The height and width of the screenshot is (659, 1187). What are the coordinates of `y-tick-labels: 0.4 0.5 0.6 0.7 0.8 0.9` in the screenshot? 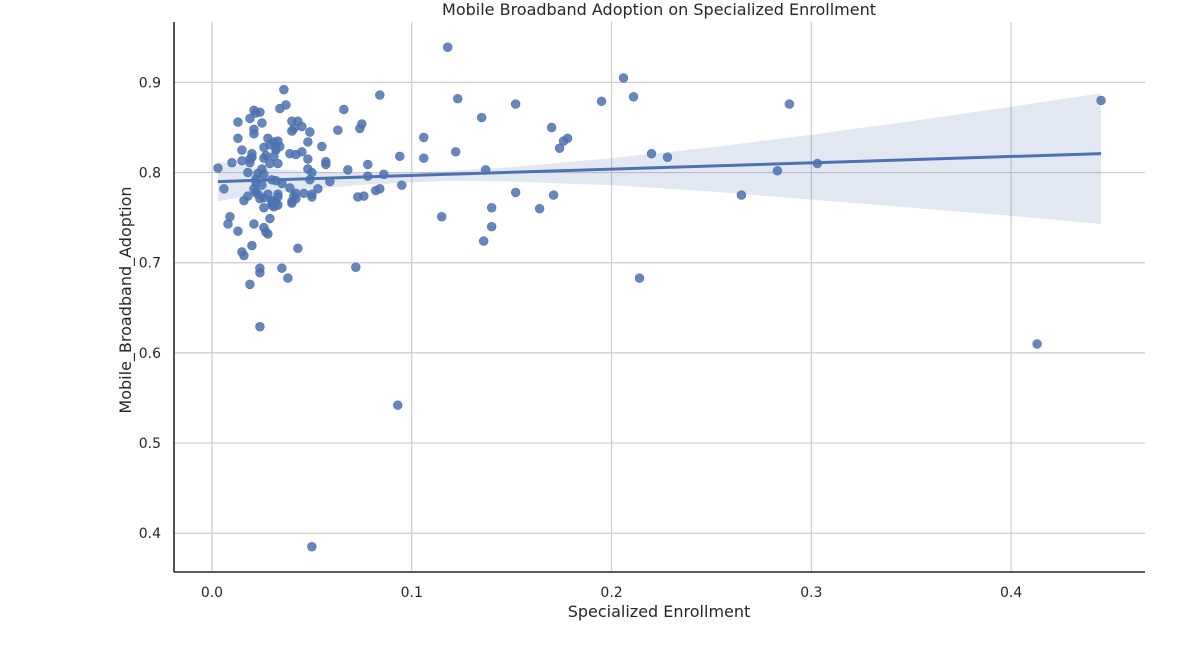 It's located at (150, 308).